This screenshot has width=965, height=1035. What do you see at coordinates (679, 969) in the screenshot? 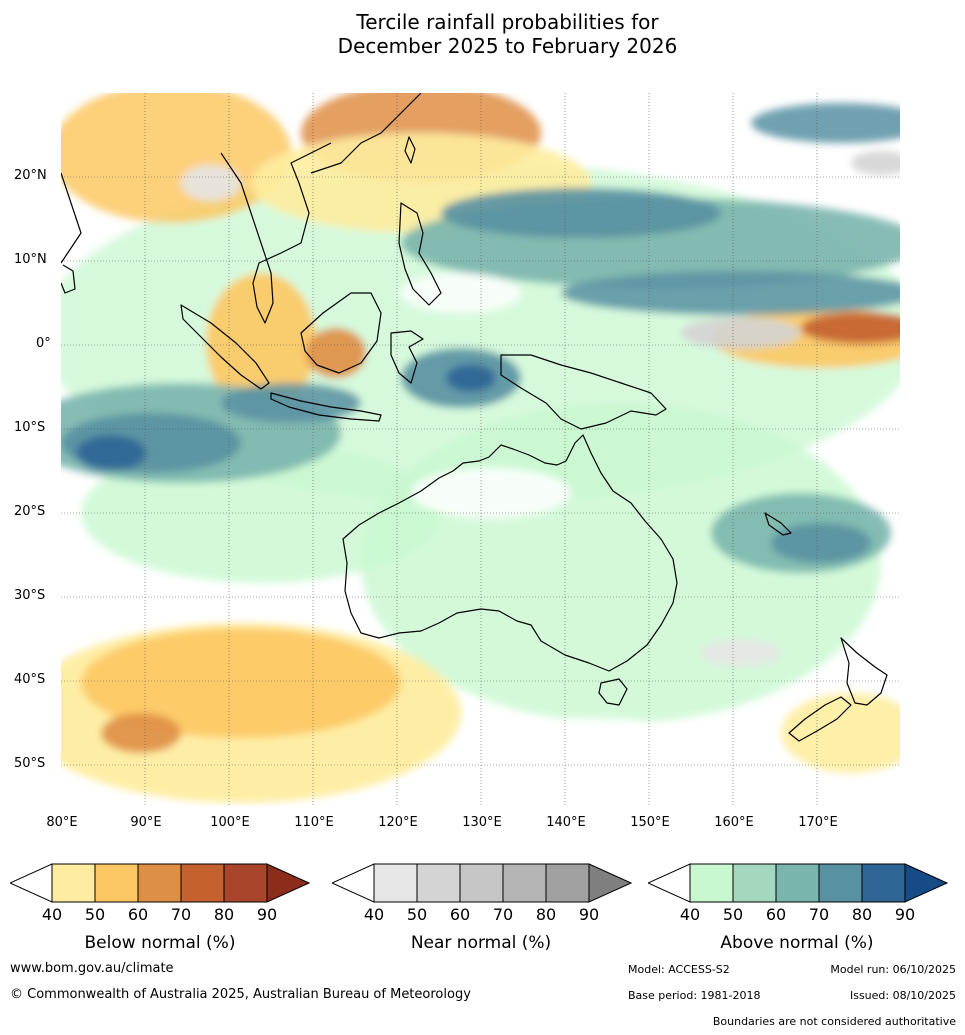
I see `model-text: Model: ACCESS-S2` at bounding box center [679, 969].